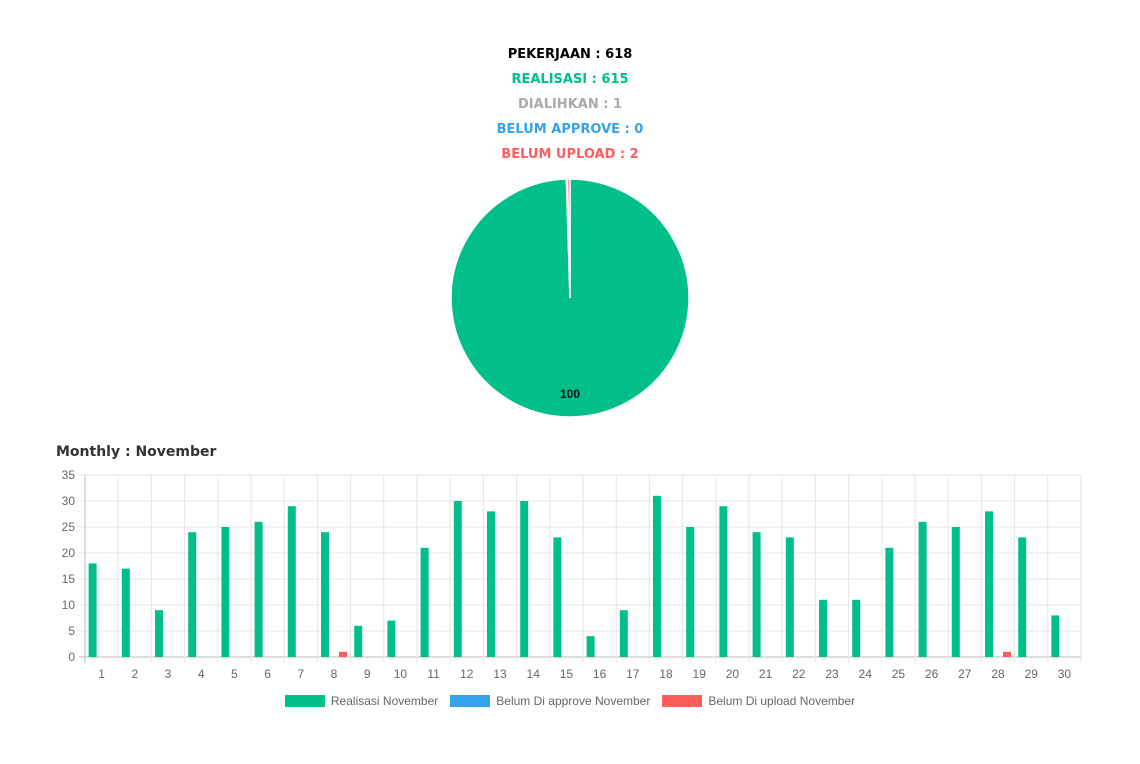  I want to click on x-tick-label: 25, so click(899, 674).